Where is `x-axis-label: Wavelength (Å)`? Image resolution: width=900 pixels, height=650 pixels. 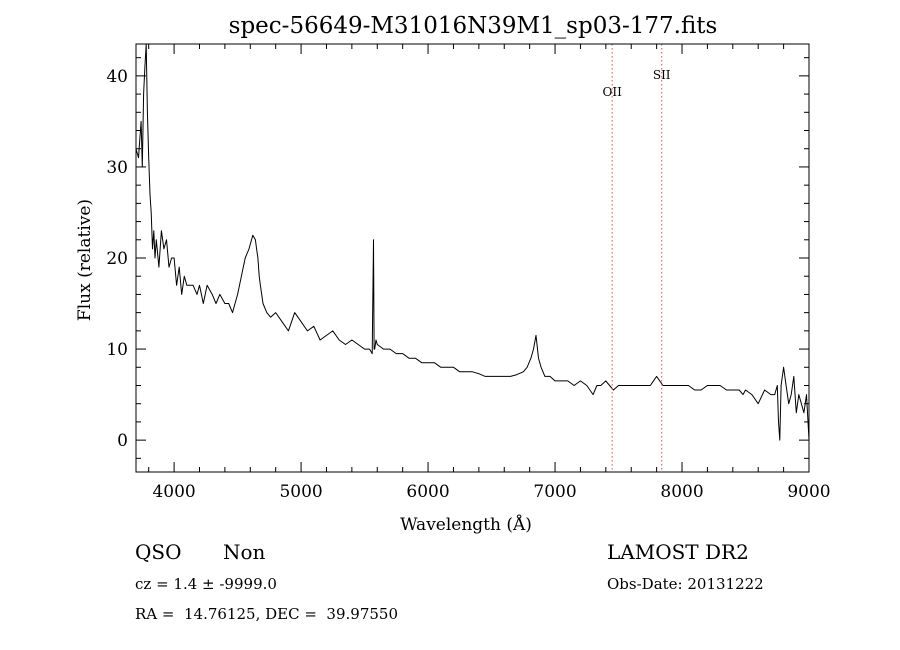
x-axis-label: Wavelength (Å) is located at coordinates (466, 524).